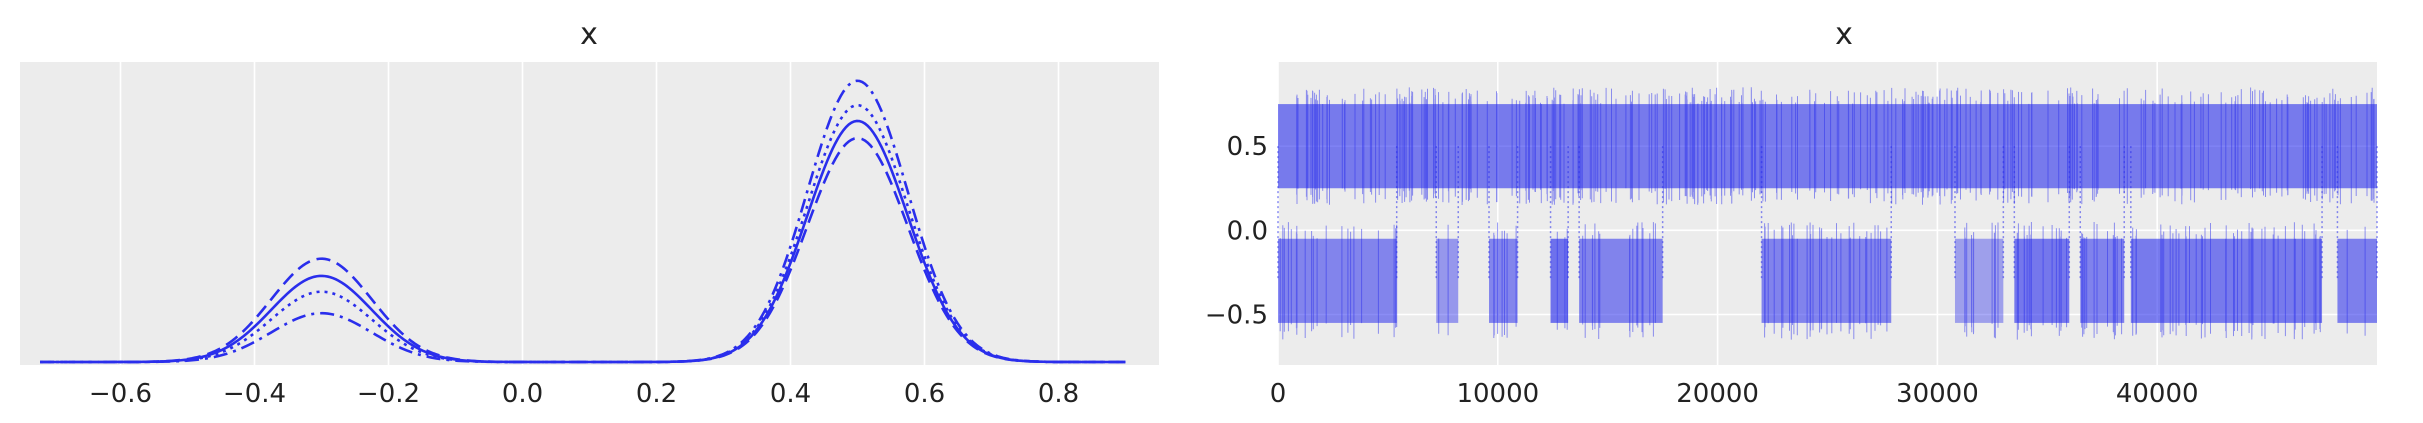 Image resolution: width=2423 pixels, height=423 pixels. What do you see at coordinates (656, 394) in the screenshot?
I see `density-x-tick-label: 0.2` at bounding box center [656, 394].